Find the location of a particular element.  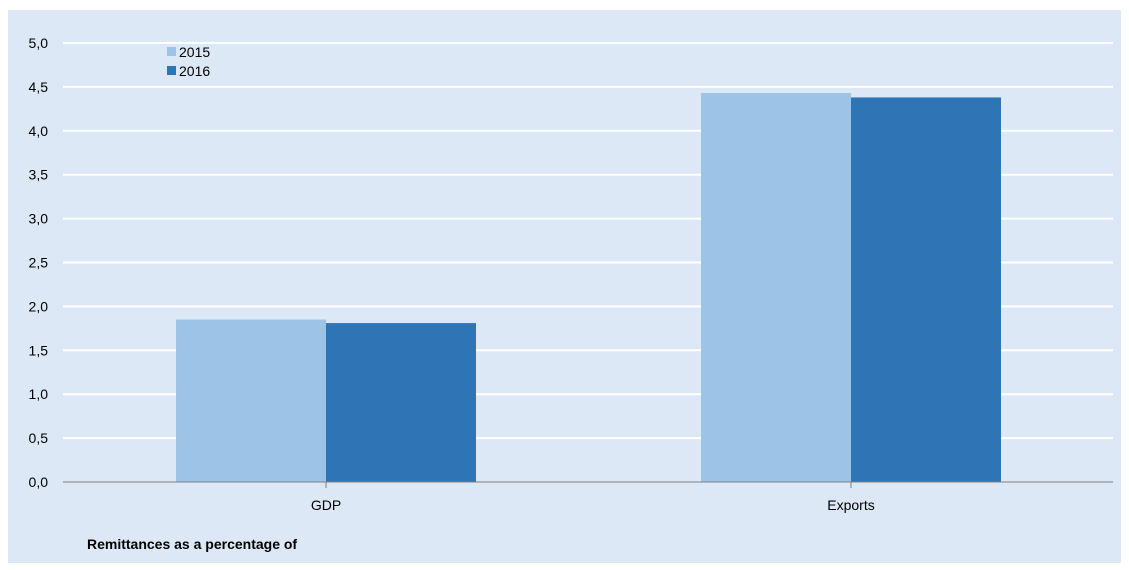

bar-2016-exports is located at coordinates (926, 289).